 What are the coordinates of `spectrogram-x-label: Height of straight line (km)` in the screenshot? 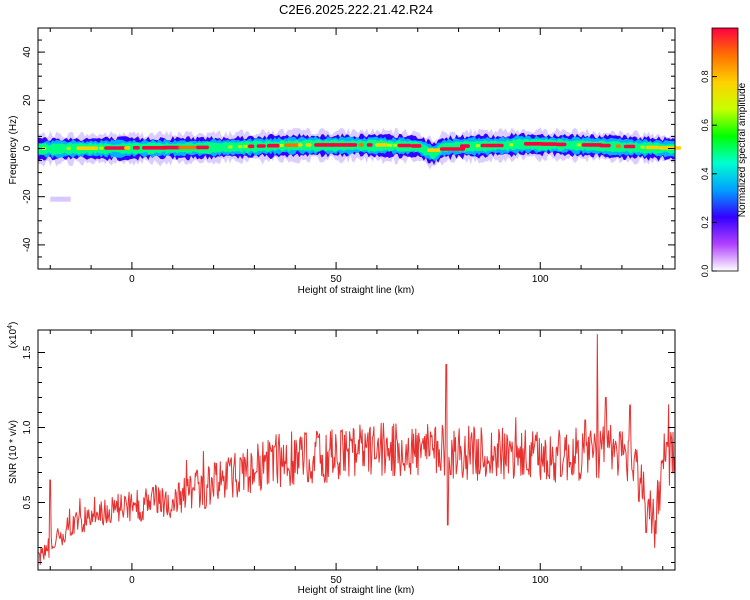 It's located at (356, 290).